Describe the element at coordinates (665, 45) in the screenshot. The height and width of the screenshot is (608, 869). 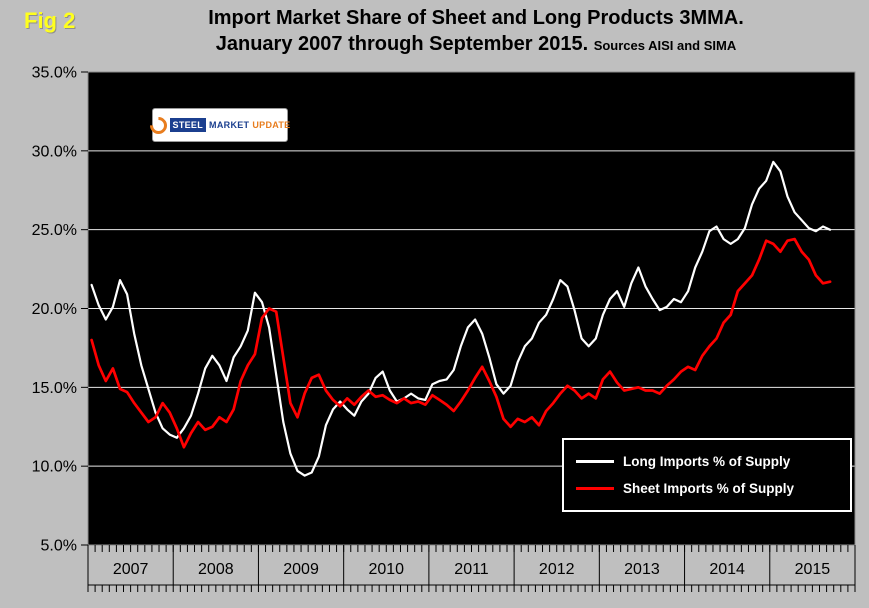
I see `title-sources: Sources AISI and SIMA` at that location.